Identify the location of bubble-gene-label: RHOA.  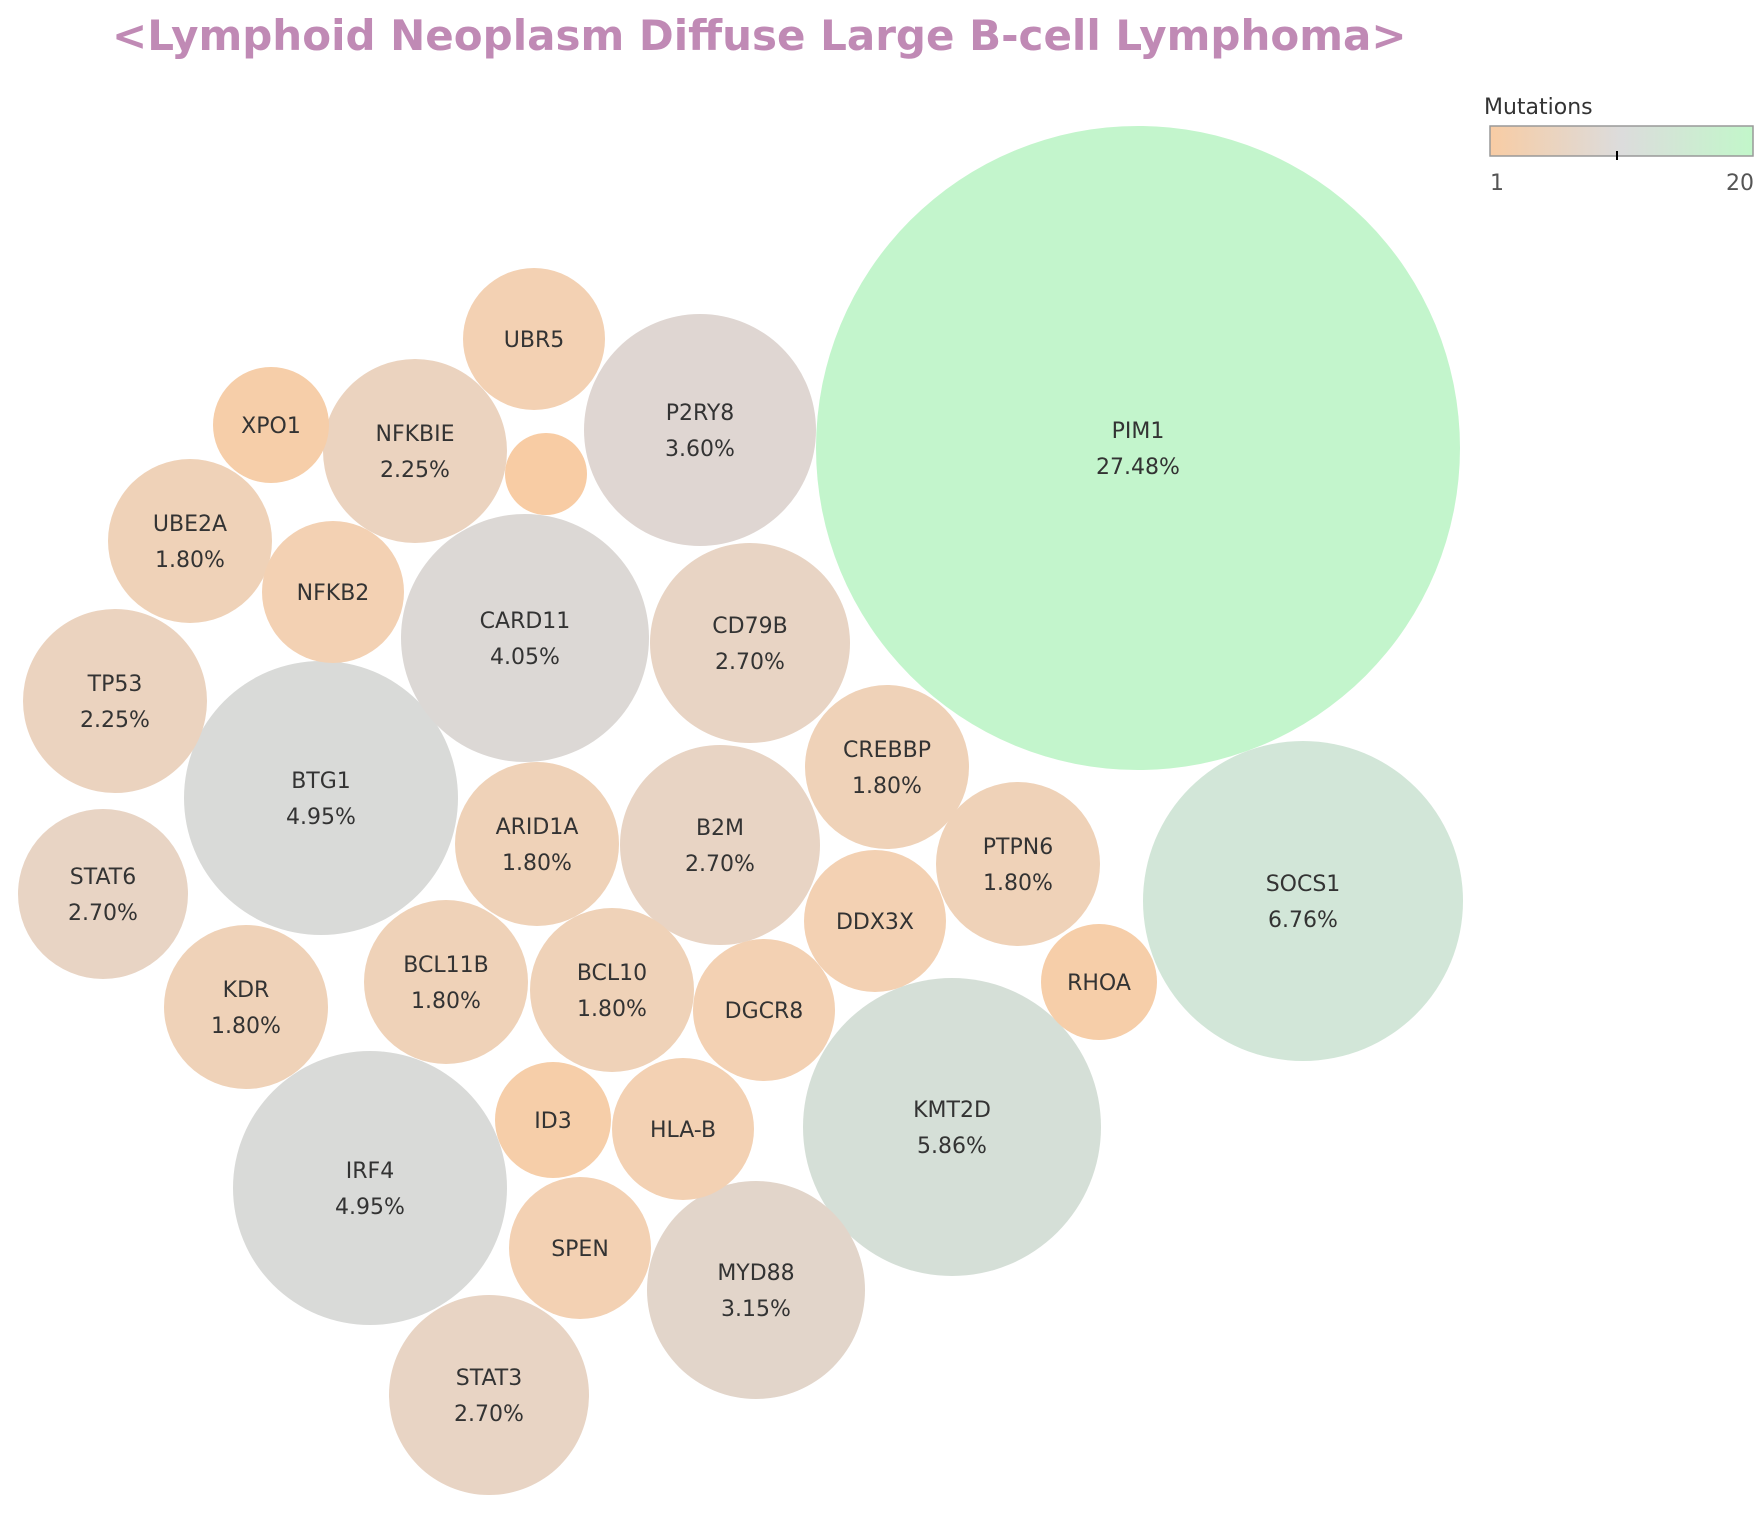
(1099, 983).